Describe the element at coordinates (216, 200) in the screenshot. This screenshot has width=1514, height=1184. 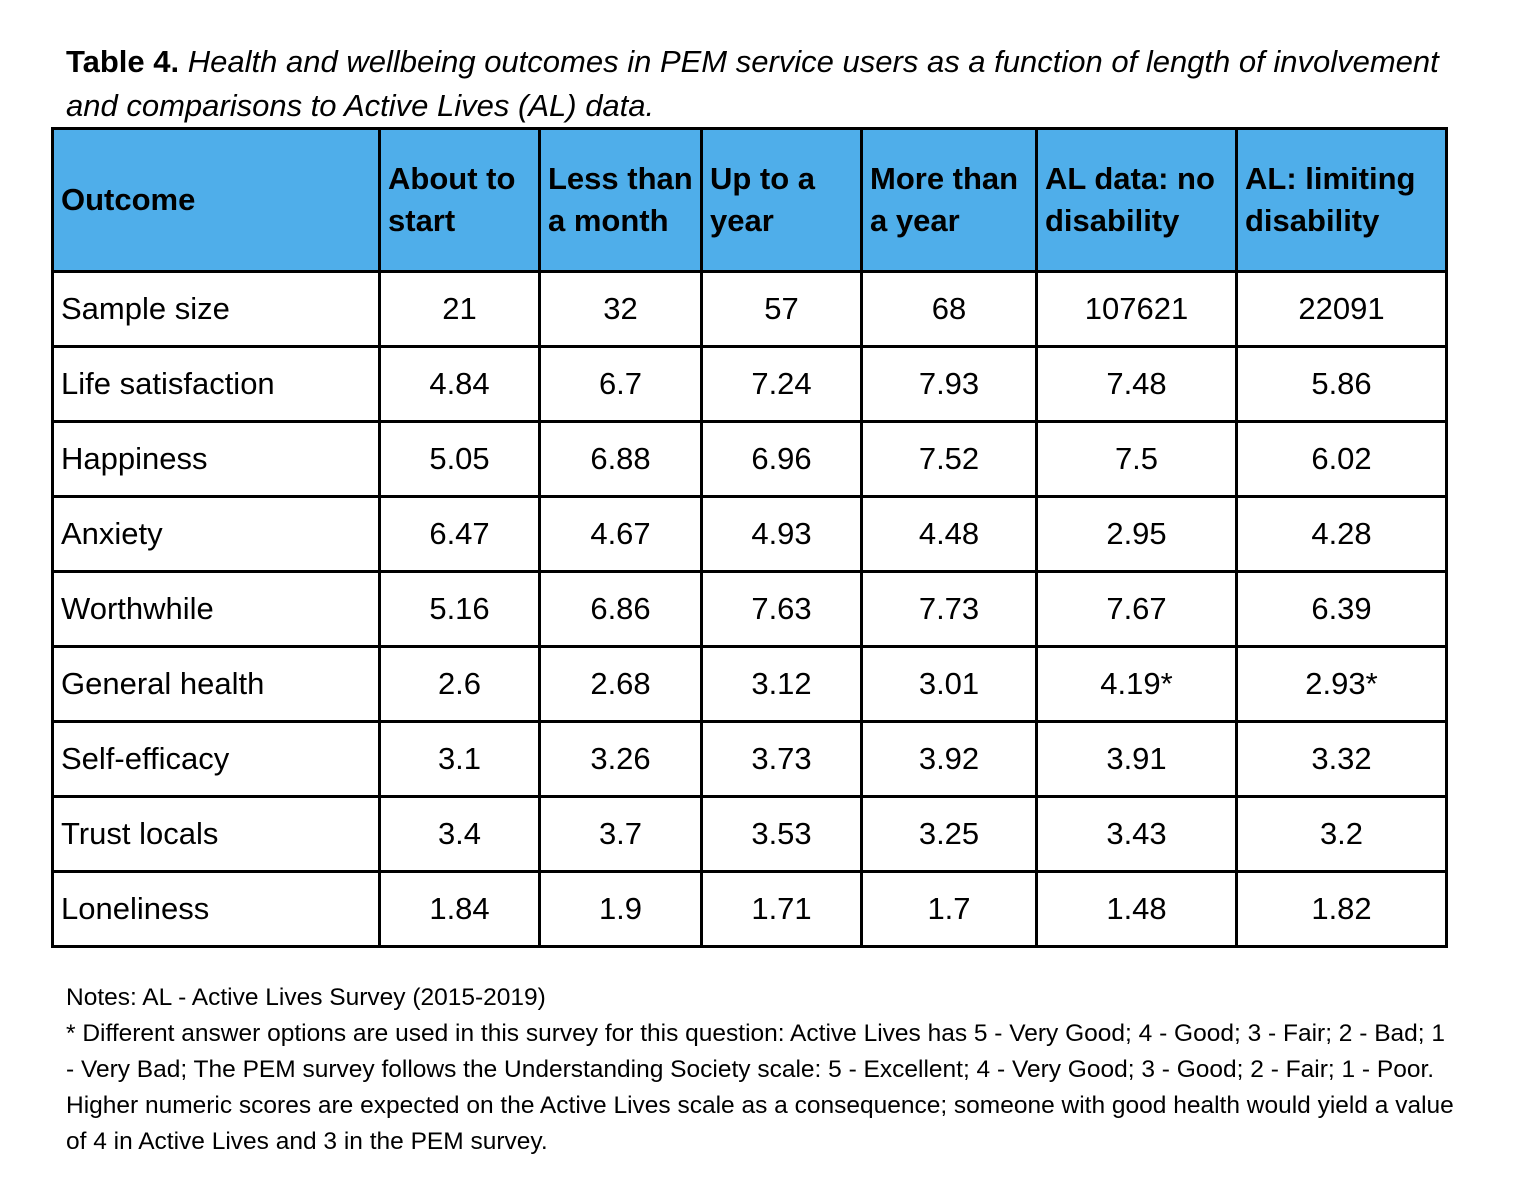
I see `header-cell: Outcome` at that location.